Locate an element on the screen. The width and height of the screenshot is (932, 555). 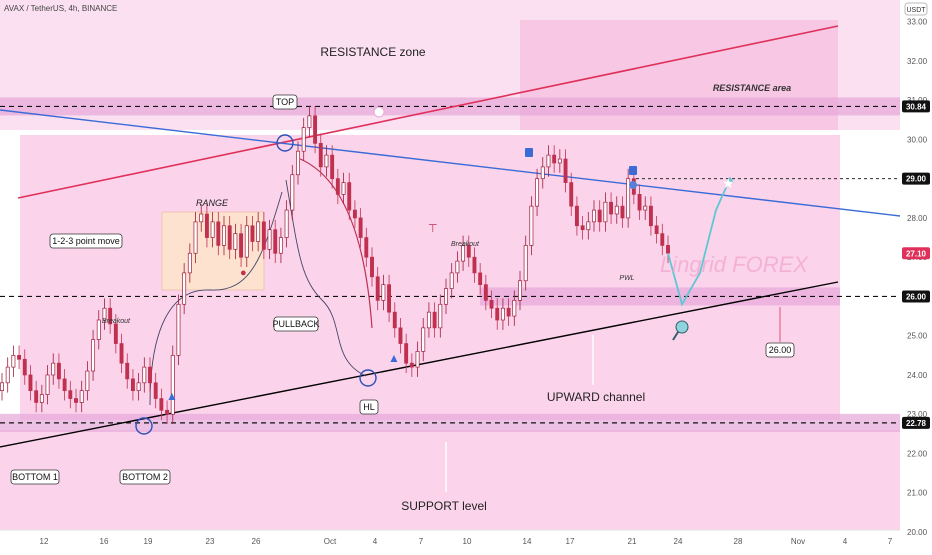
projection-path is located at coordinates (700, 241).